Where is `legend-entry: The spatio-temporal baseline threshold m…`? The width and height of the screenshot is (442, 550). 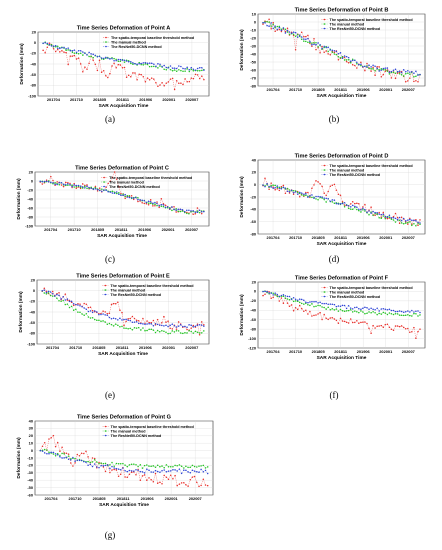
legend-entry: The spatio-temporal baseline threshold m… is located at coordinates (371, 166).